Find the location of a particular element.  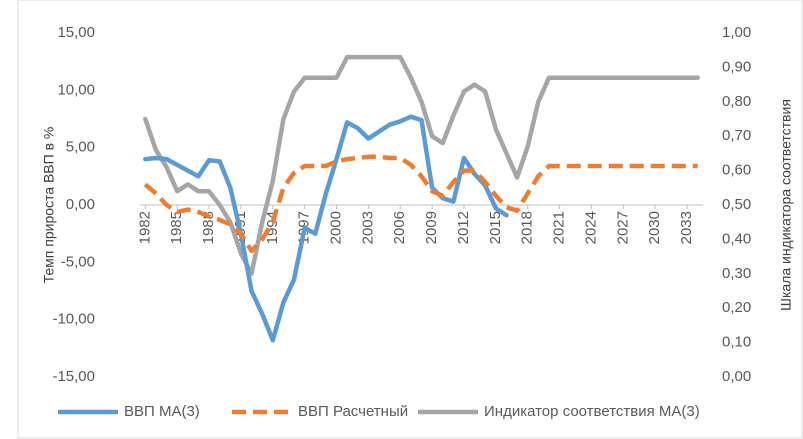

x-tick-label: 2027 is located at coordinates (622, 227).